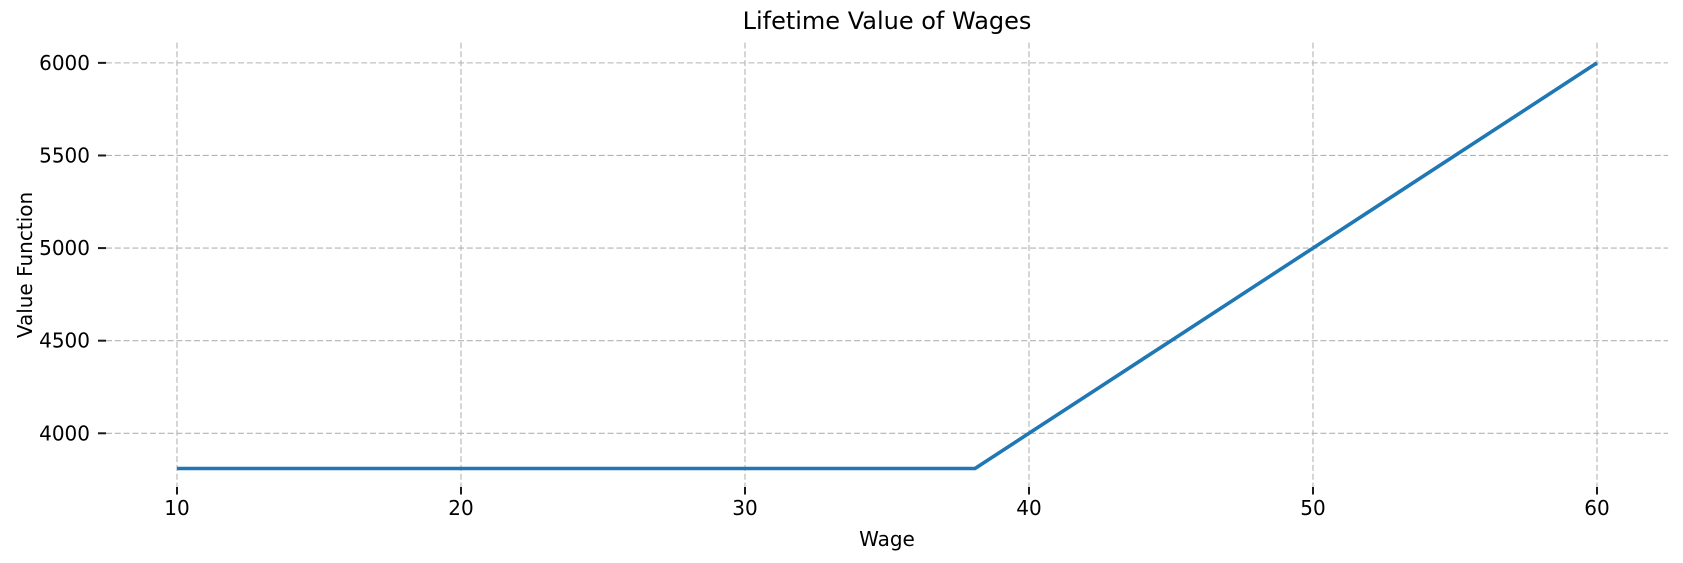 The width and height of the screenshot is (1683, 563). What do you see at coordinates (1028, 508) in the screenshot?
I see `x-tick-label: 40` at bounding box center [1028, 508].